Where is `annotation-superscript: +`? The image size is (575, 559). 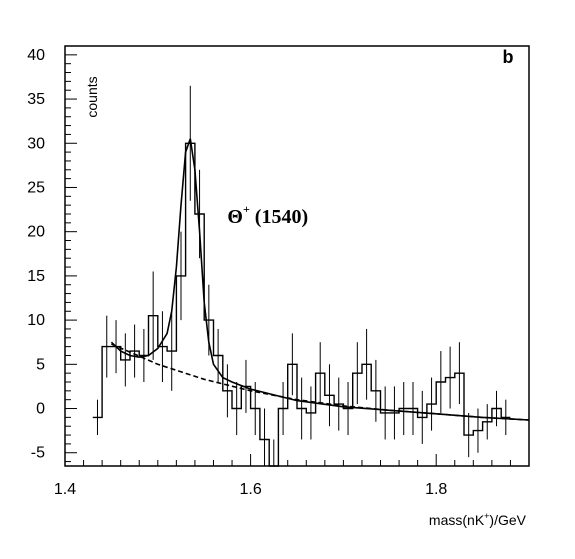 annotation-superscript: + is located at coordinates (246, 209).